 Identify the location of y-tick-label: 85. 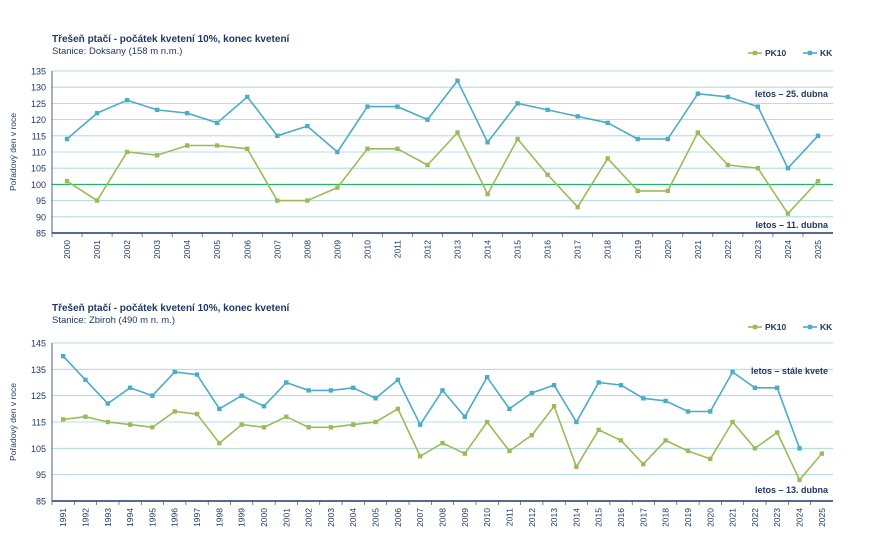
(41, 234).